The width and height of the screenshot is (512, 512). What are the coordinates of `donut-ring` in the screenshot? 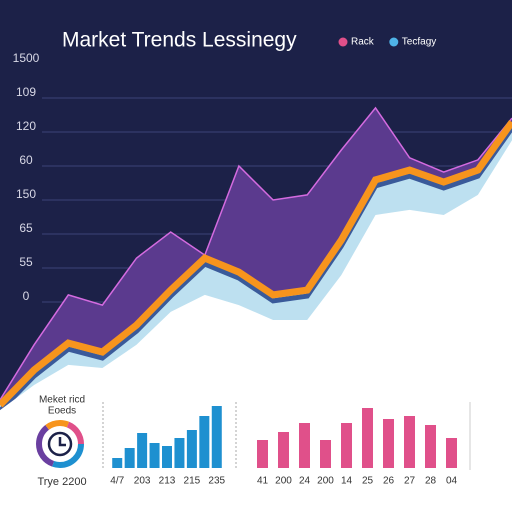 It's located at (60, 444).